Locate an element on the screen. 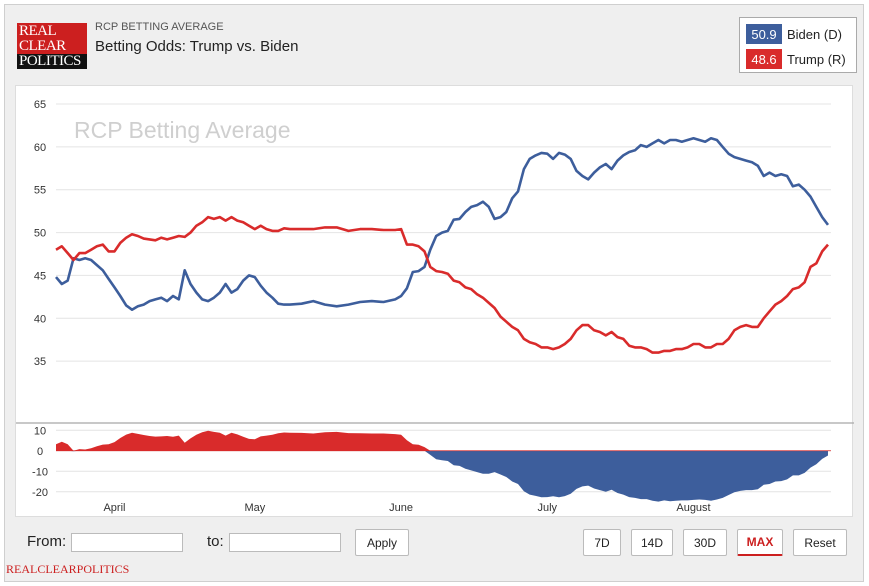 This screenshot has height=586, width=869. diff-tick-label: 0 is located at coordinates (40, 452).